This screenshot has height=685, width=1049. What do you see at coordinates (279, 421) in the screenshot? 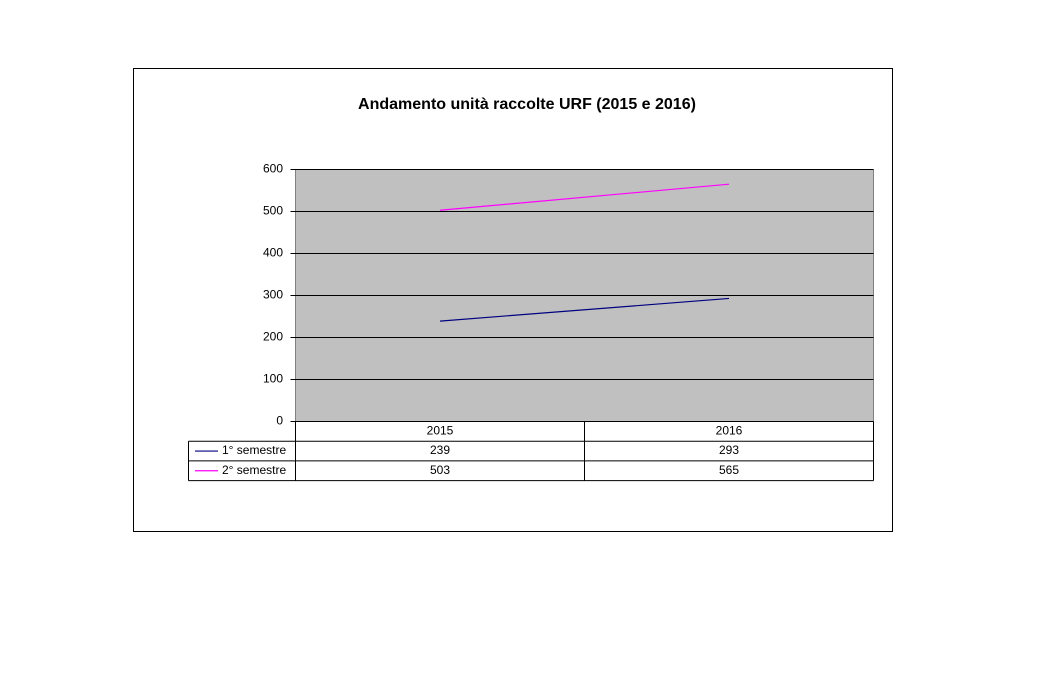
I see `y-tick-label: 0` at bounding box center [279, 421].